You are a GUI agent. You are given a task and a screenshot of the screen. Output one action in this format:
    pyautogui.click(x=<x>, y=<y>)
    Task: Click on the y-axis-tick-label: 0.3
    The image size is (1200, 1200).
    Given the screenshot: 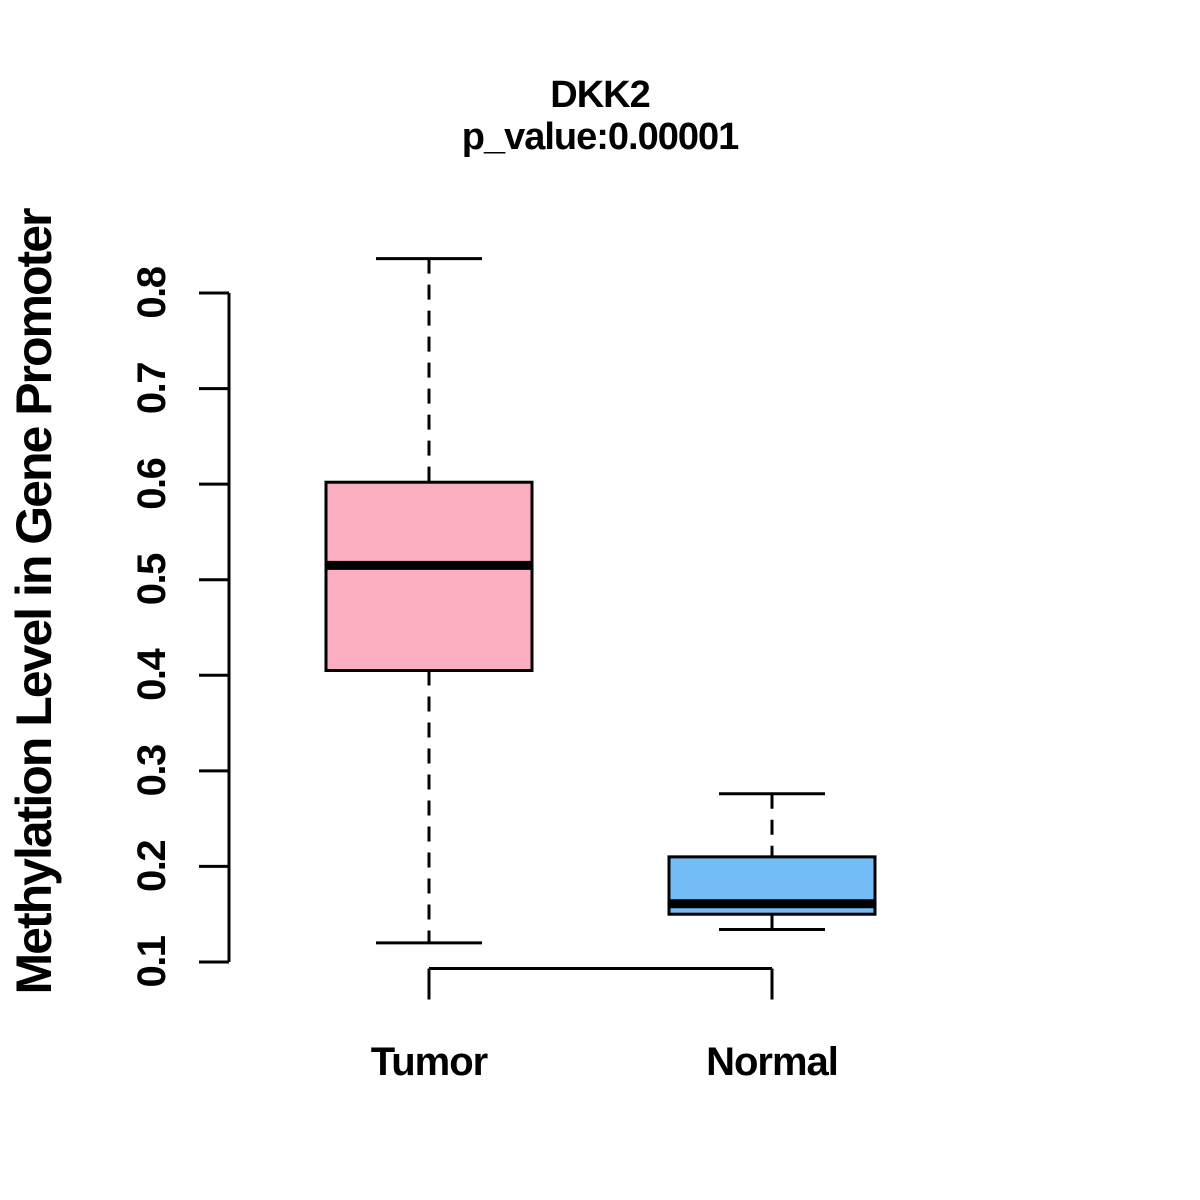 What is the action you would take?
    pyautogui.click(x=152, y=770)
    